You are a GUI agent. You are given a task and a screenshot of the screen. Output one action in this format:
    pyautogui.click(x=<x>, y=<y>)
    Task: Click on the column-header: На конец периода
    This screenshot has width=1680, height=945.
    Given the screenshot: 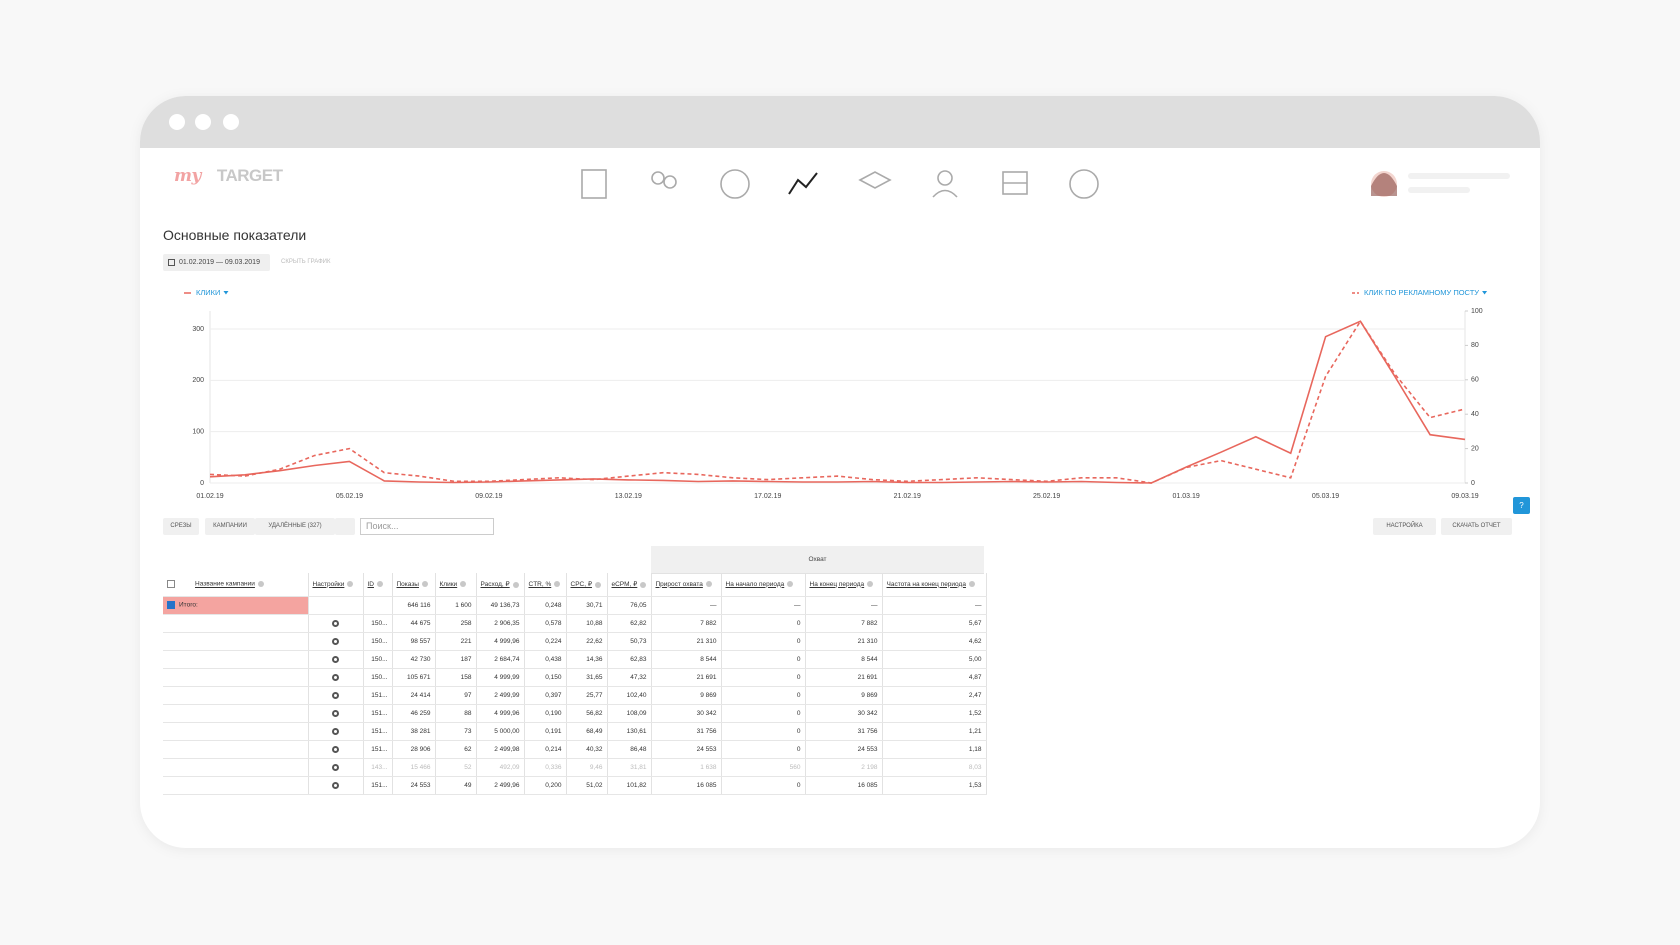 What is the action you would take?
    pyautogui.click(x=844, y=585)
    